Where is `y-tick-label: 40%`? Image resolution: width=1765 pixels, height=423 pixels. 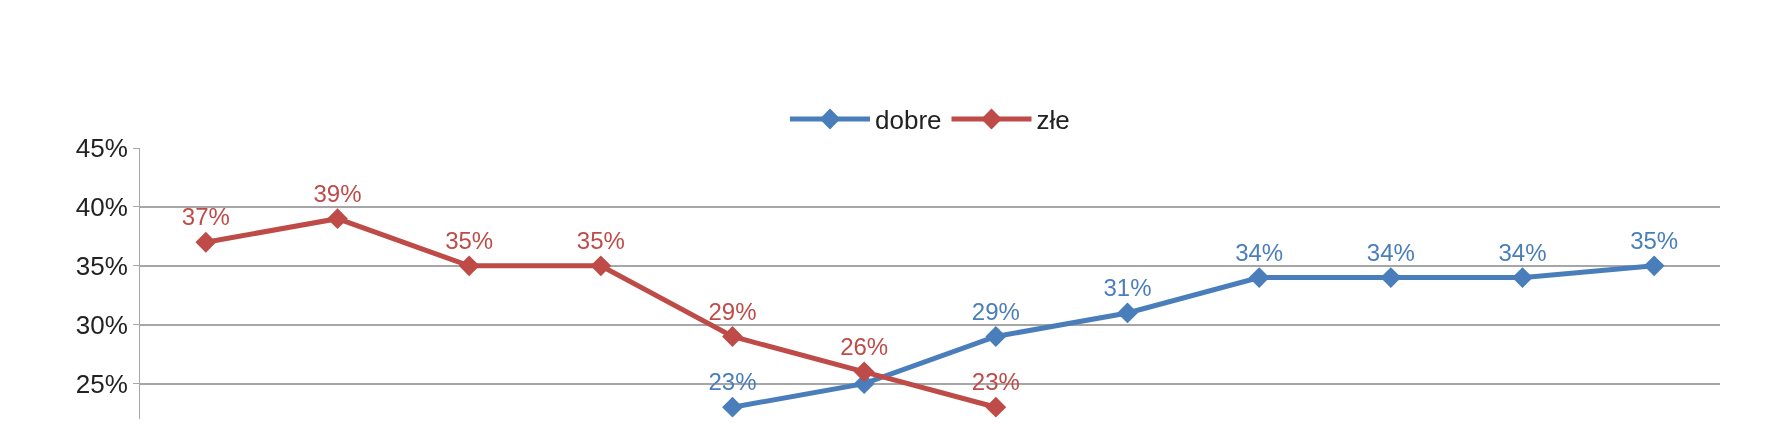 y-tick-label: 40% is located at coordinates (101, 207).